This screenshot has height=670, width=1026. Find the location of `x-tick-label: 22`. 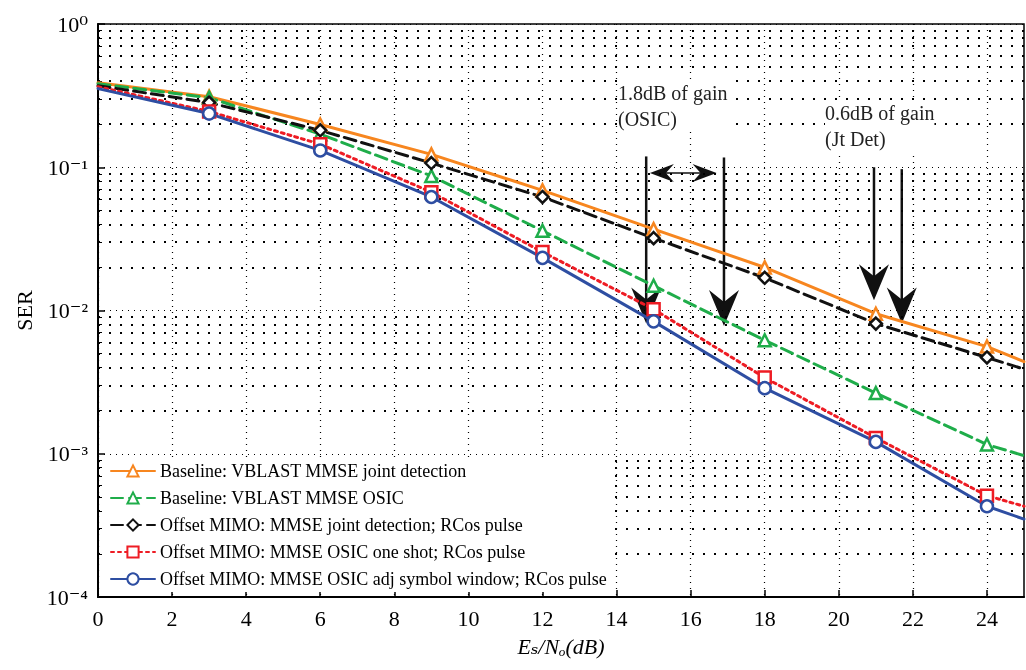

x-tick-label: 22 is located at coordinates (912, 618).